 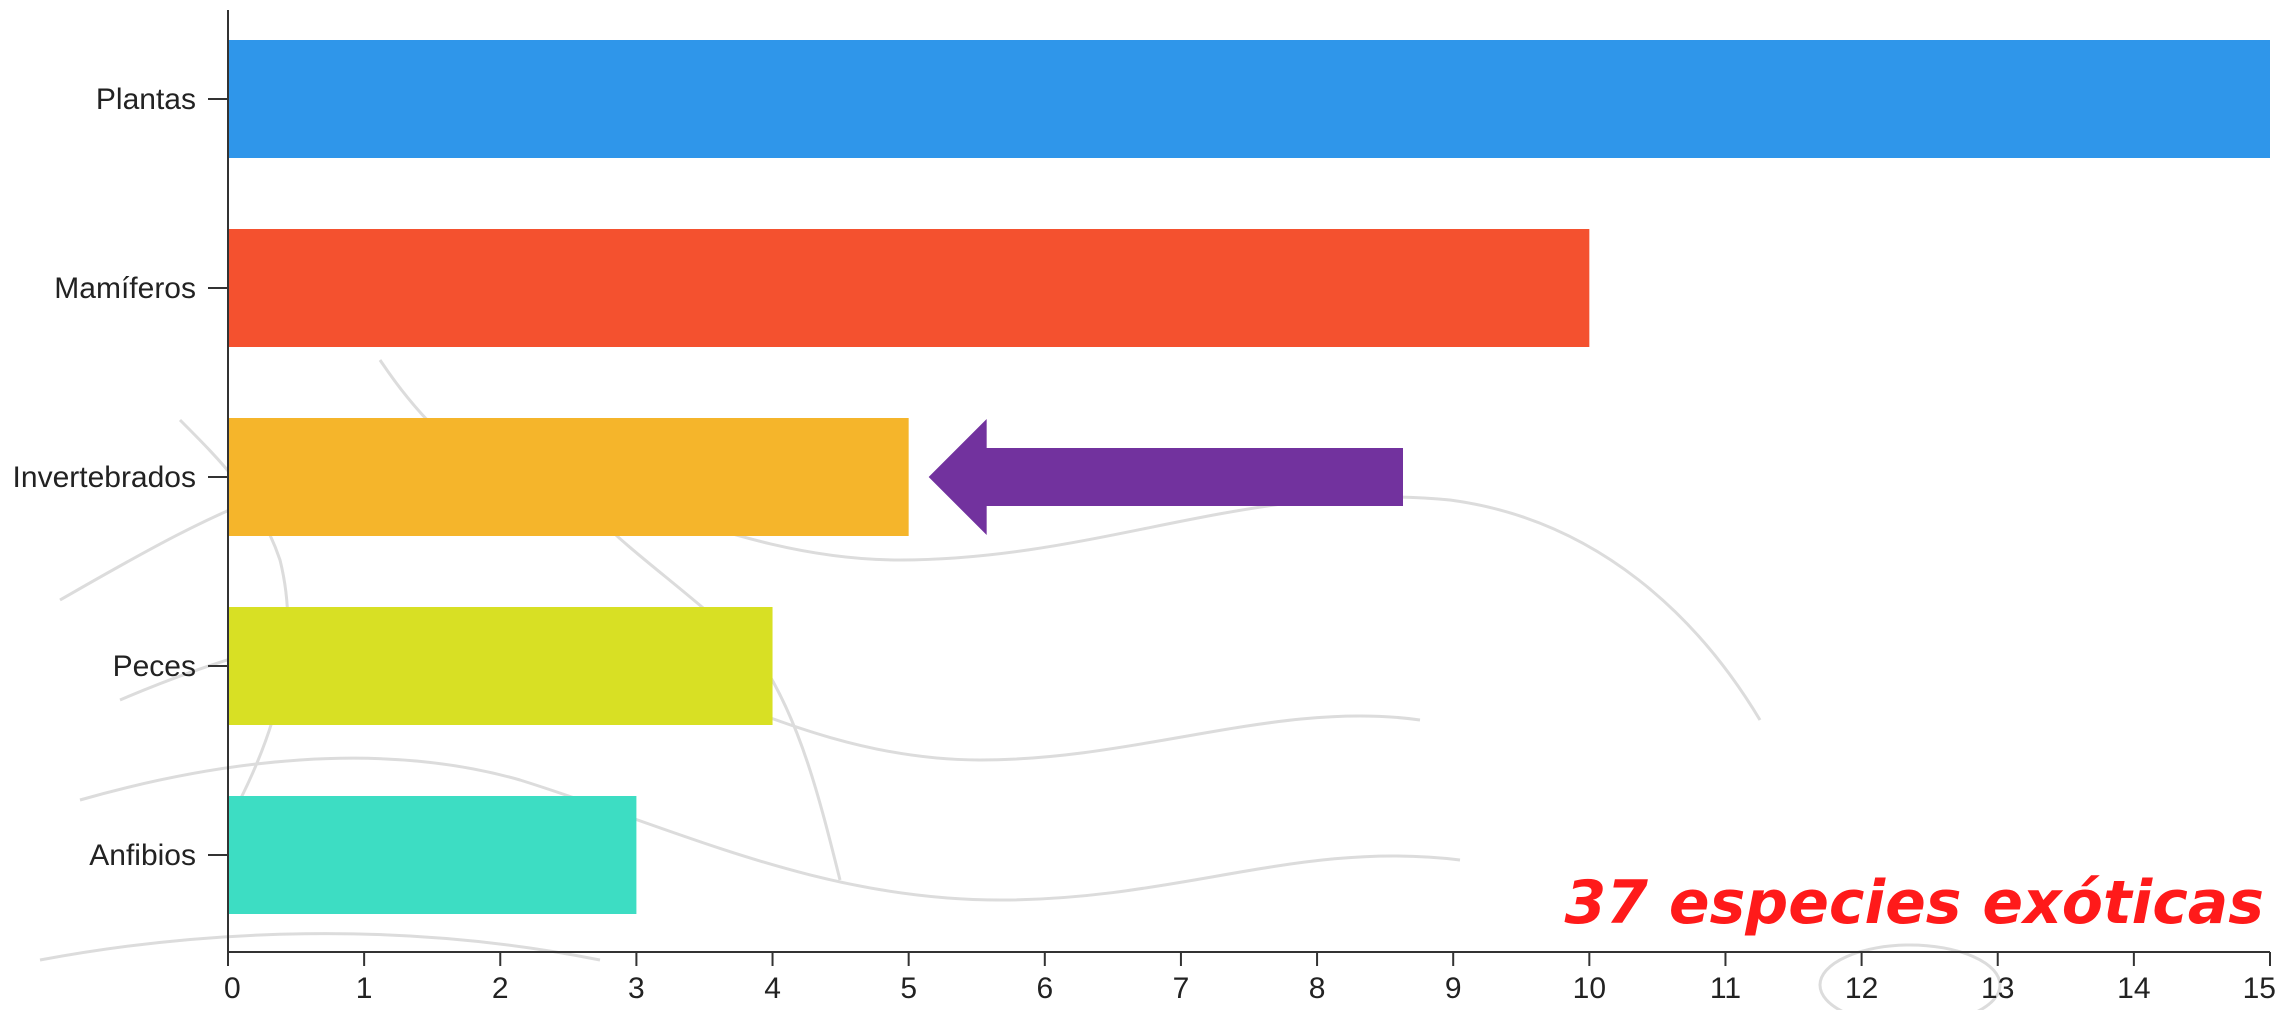 I want to click on x-tick-label-12: 12, so click(x=1861, y=988).